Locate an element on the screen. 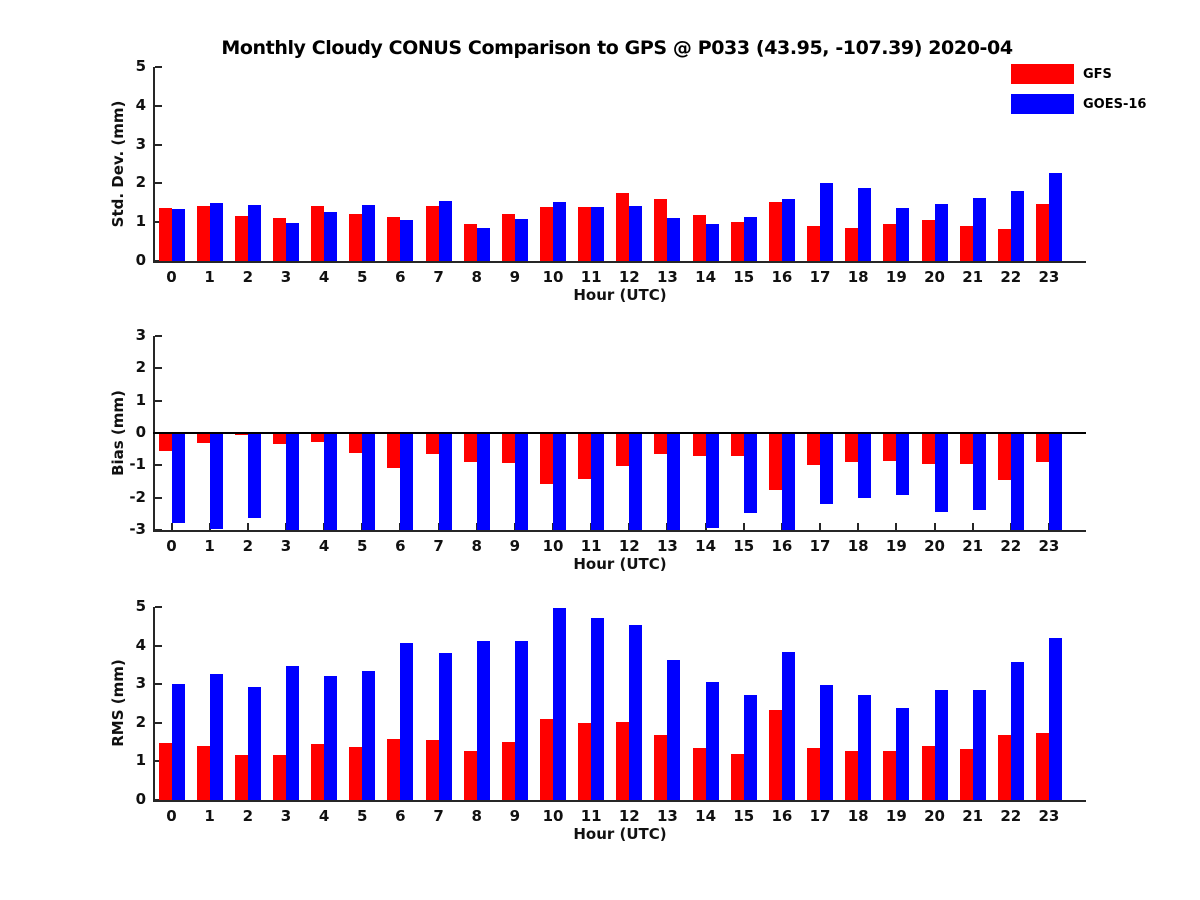  y-tick-label: 5 is located at coordinates (140, 606).